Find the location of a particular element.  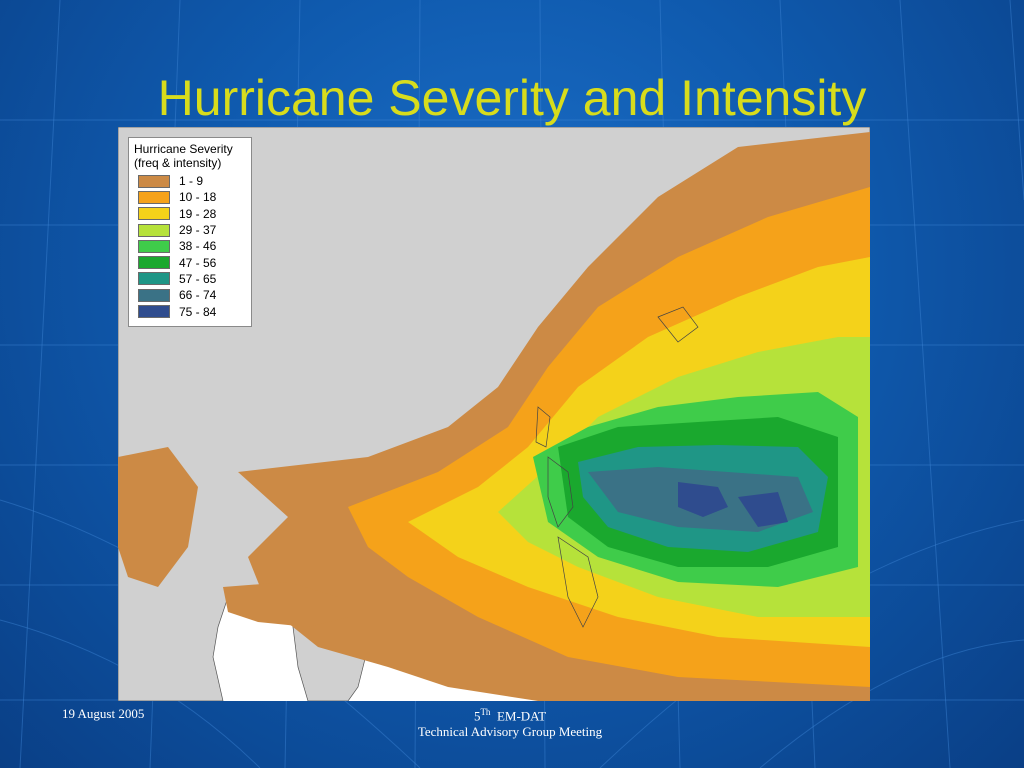

slide-title: Hurricane Severity and Intensity is located at coordinates (512, 98).